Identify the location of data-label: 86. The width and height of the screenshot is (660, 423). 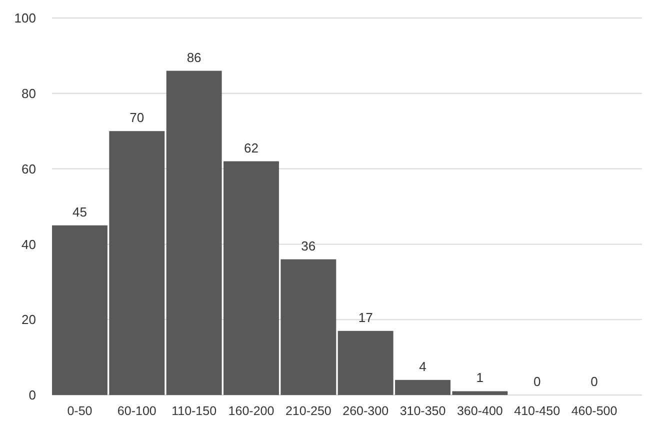
(194, 57).